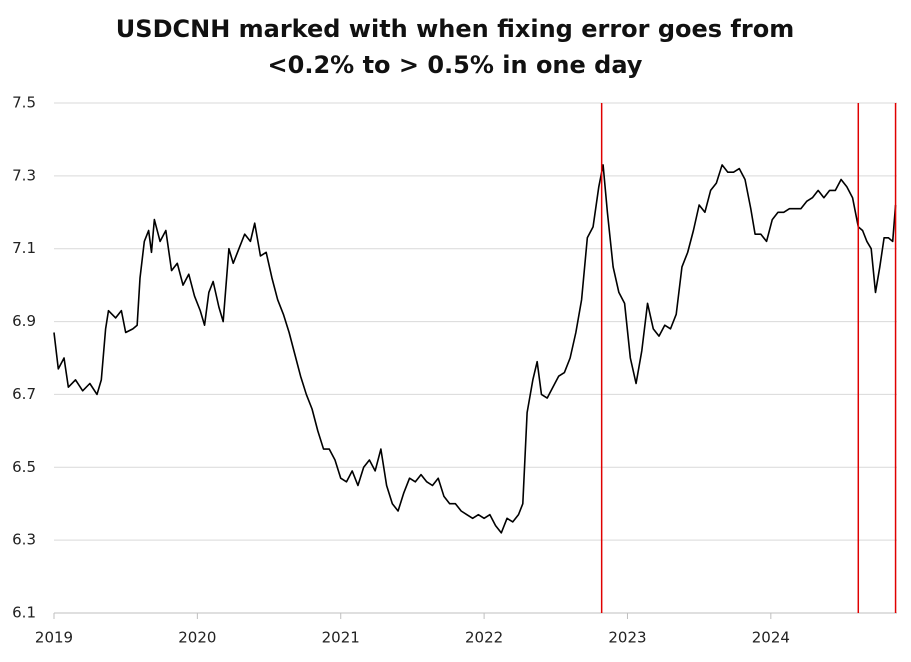 The image size is (911, 662). Describe the element at coordinates (54, 638) in the screenshot. I see `x-tick-label: 2019` at that location.